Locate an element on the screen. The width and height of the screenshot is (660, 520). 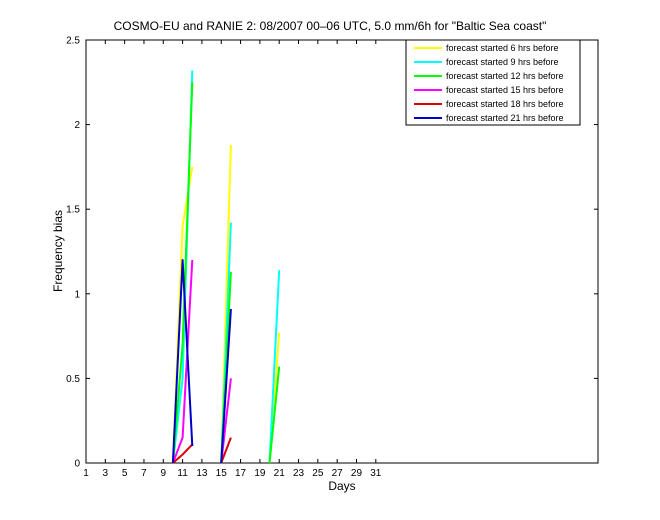
series-lines is located at coordinates (226, 267).